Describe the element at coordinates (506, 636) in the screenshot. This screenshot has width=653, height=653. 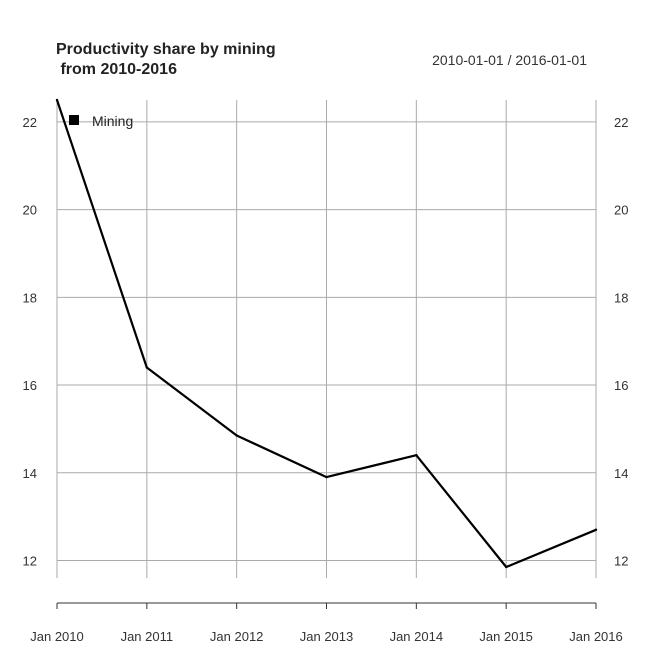
I see `x-tick-label: Jan 2015` at that location.